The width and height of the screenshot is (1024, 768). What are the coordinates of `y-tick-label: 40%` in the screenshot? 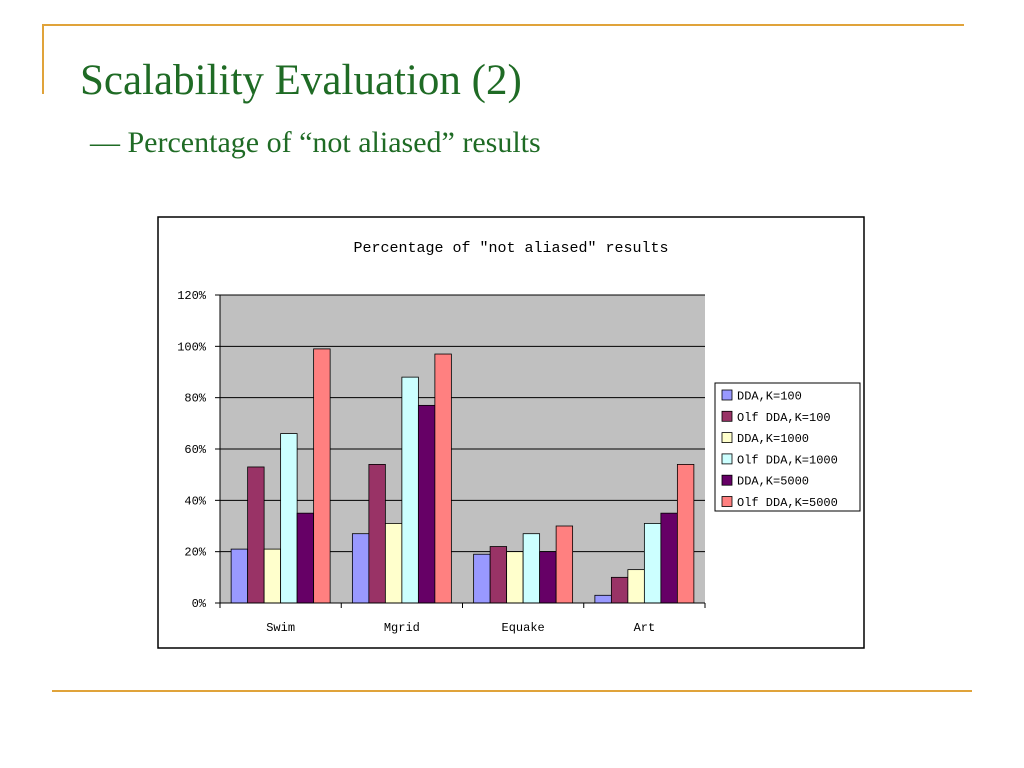 It's located at (195, 501).